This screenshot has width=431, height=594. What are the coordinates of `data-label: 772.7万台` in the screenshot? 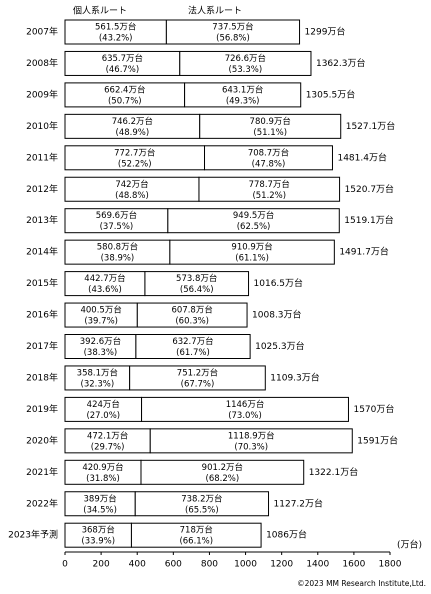 It's located at (134, 152).